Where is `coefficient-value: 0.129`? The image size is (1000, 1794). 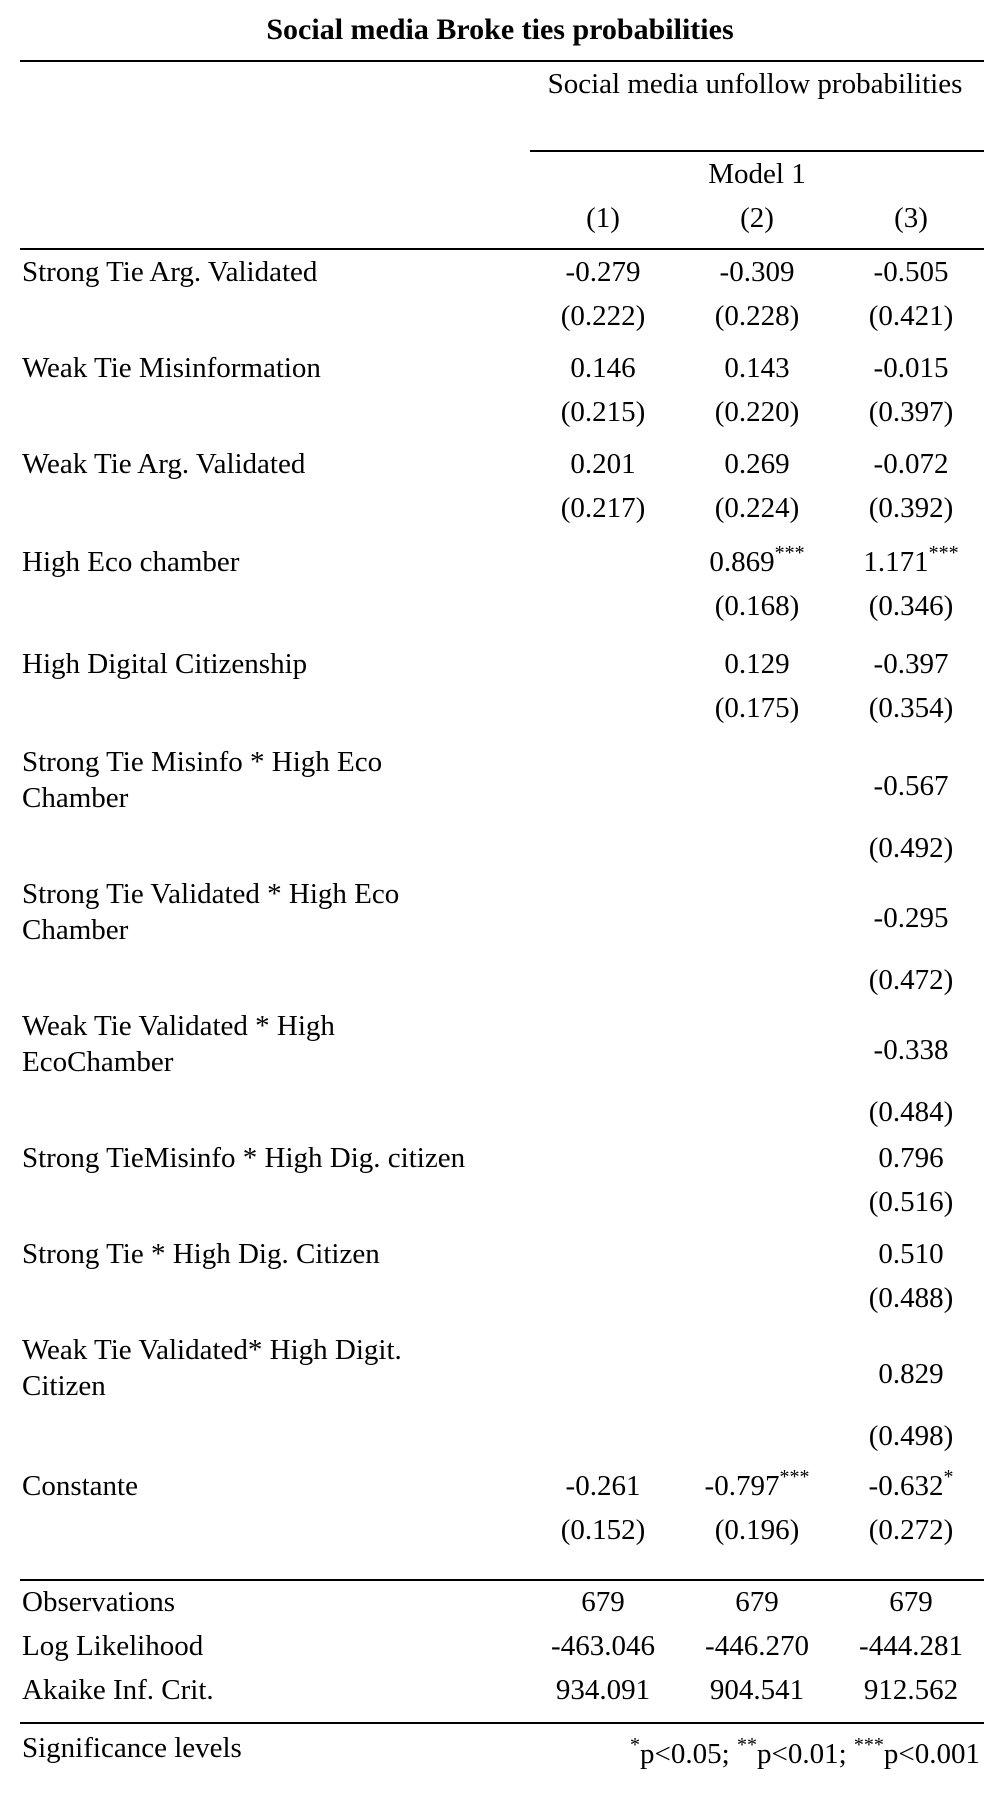 coefficient-value: 0.129 is located at coordinates (757, 664).